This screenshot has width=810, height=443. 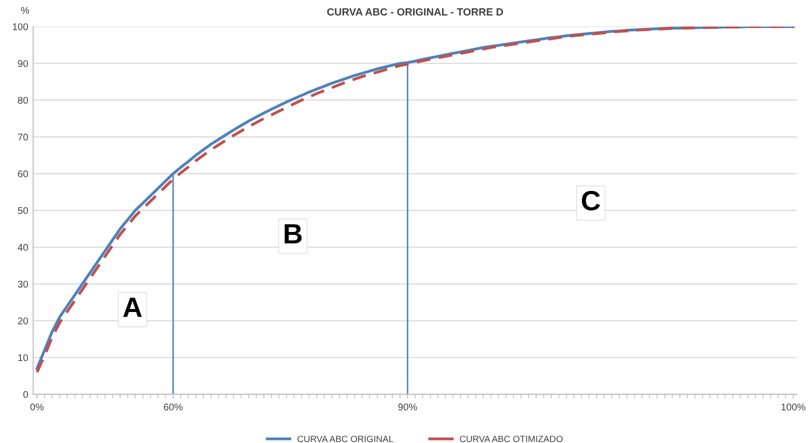 I want to click on x-tick-label: 100%, so click(x=794, y=407).